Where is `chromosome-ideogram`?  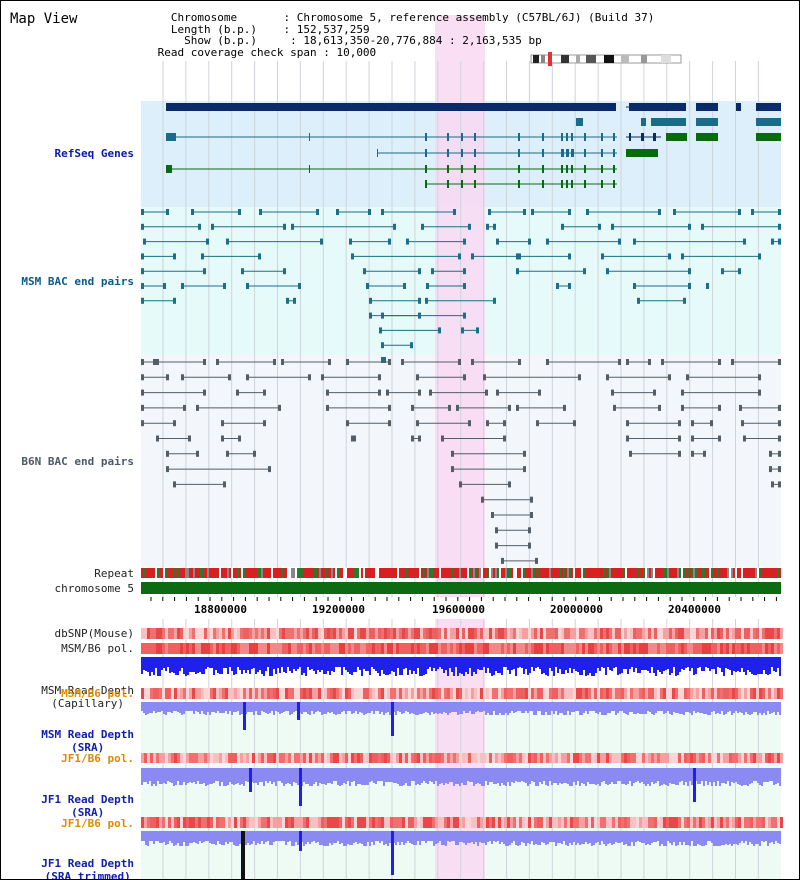 chromosome-ideogram is located at coordinates (606, 59).